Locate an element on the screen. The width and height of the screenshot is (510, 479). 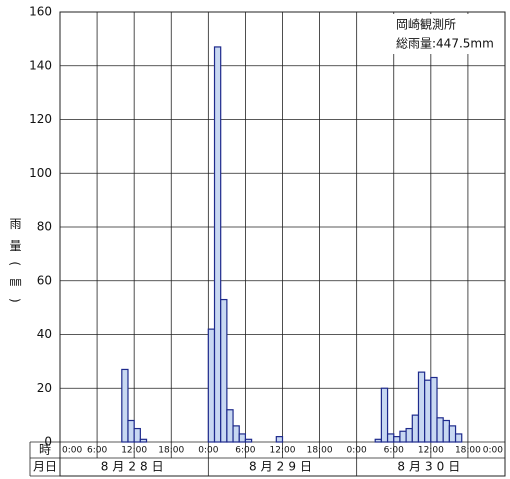
annotation-box is located at coordinates (447, 34).